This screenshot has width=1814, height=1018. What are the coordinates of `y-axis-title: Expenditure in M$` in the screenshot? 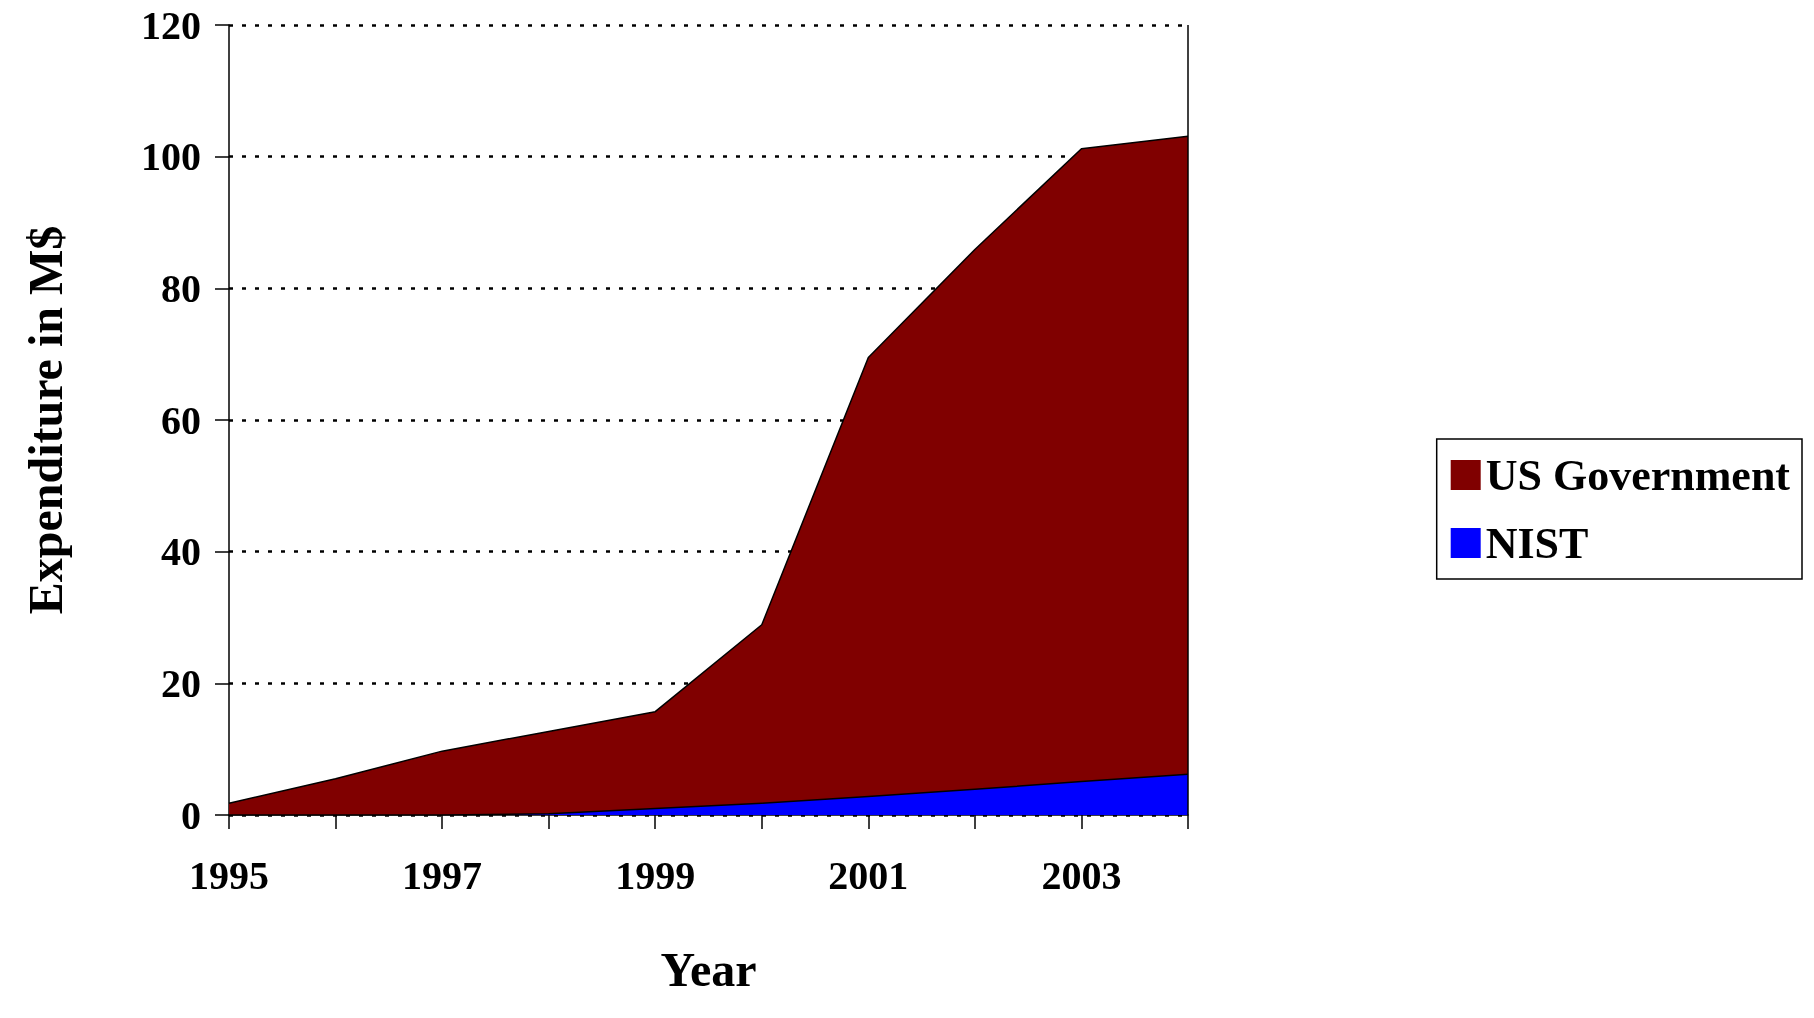 It's located at (45, 420).